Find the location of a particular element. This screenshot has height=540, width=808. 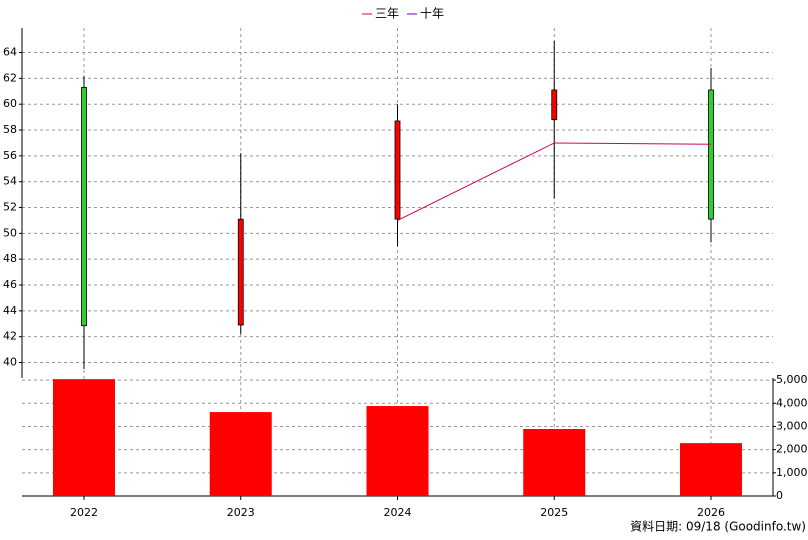

y-tick-label: 58 is located at coordinates (10, 129).